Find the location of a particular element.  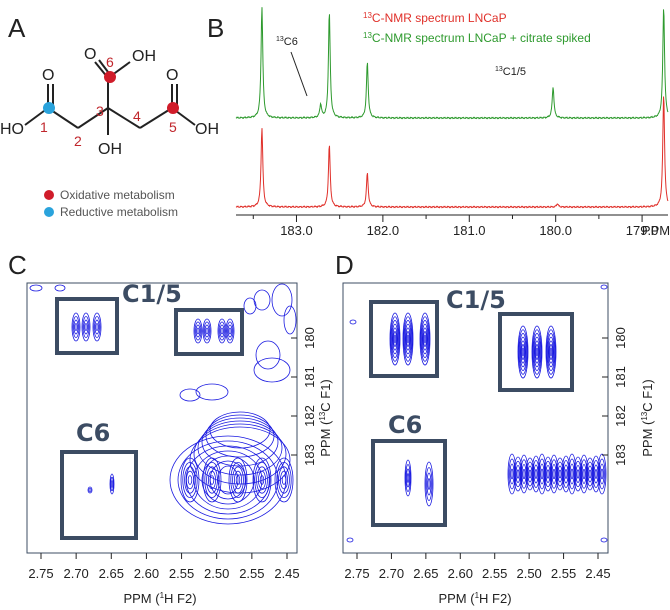

hsqc-x-tick-label: 2.55 is located at coordinates (181, 573).